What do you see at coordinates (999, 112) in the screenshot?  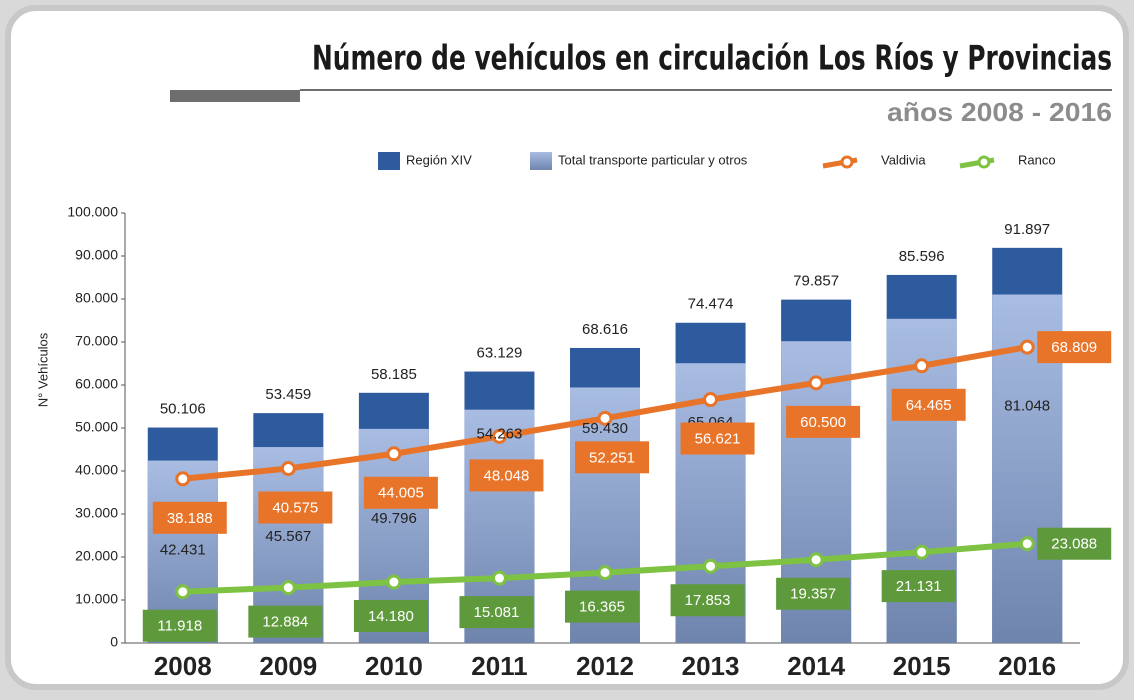 I see `chart-subtitle: años 2008 - 2016` at bounding box center [999, 112].